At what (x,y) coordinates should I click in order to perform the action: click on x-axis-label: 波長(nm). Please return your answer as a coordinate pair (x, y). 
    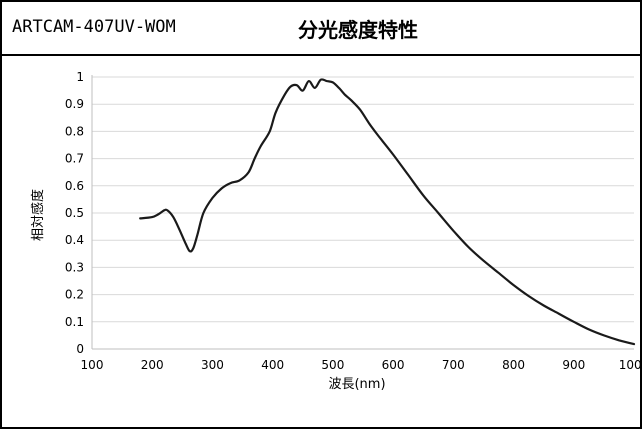
    Looking at the image, I should click on (356, 384).